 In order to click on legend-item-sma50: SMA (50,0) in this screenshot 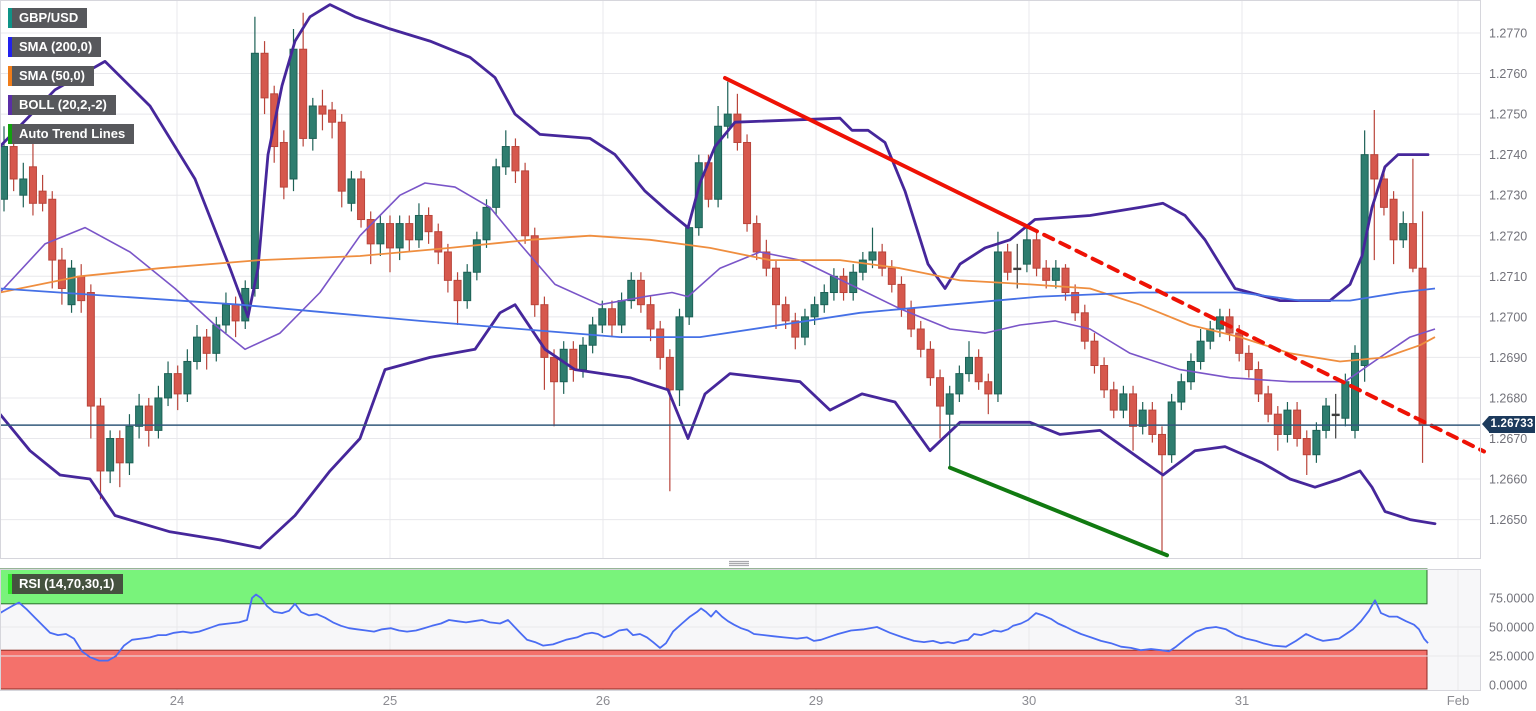, I will do `click(51, 76)`.